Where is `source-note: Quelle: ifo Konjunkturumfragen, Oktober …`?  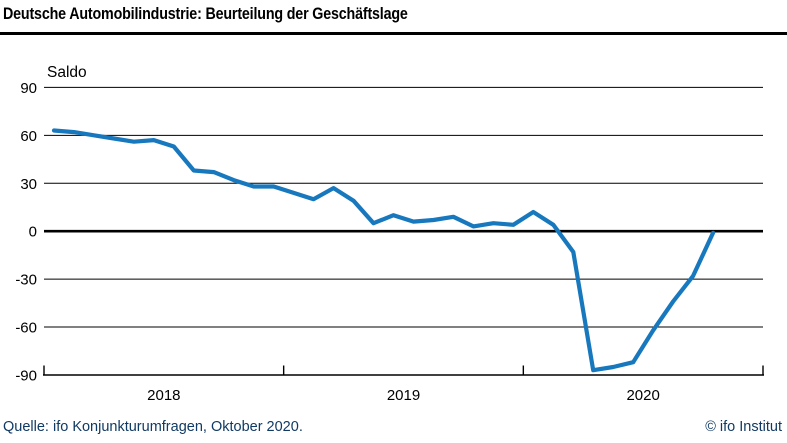 source-note: Quelle: ifo Konjunkturumfragen, Oktober … is located at coordinates (153, 427).